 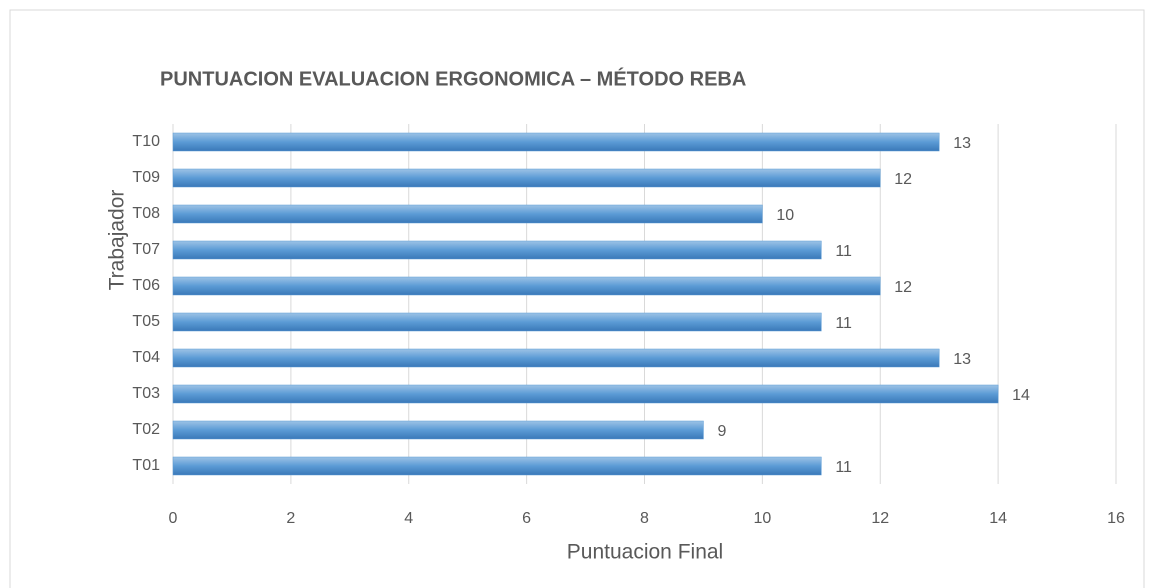 What do you see at coordinates (146, 321) in the screenshot?
I see `y-tick-label: T05` at bounding box center [146, 321].